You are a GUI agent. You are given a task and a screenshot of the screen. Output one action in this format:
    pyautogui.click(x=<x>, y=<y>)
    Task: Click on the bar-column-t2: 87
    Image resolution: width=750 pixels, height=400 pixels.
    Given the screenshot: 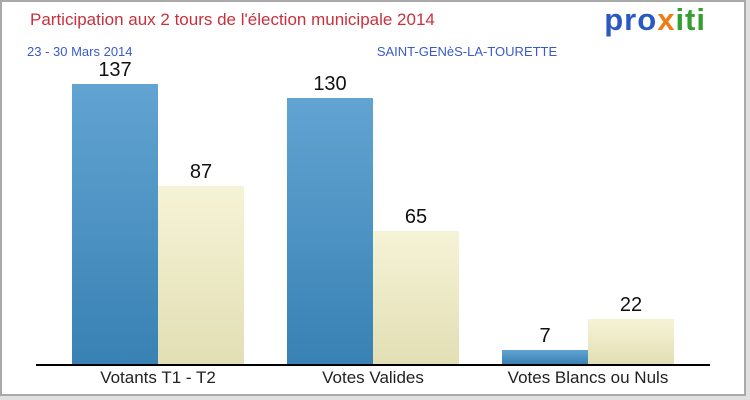 What is the action you would take?
    pyautogui.click(x=201, y=262)
    